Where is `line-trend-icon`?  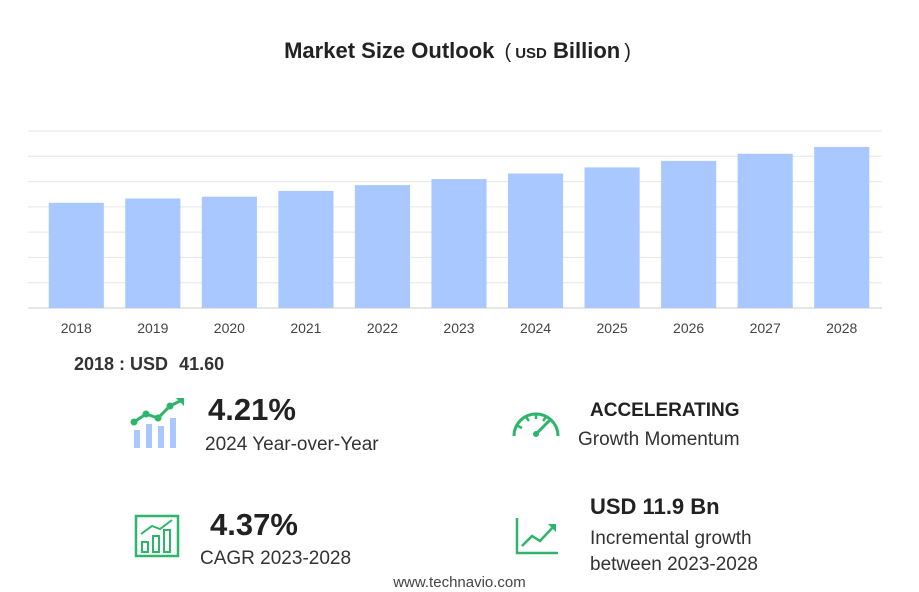
line-trend-icon is located at coordinates (536, 536).